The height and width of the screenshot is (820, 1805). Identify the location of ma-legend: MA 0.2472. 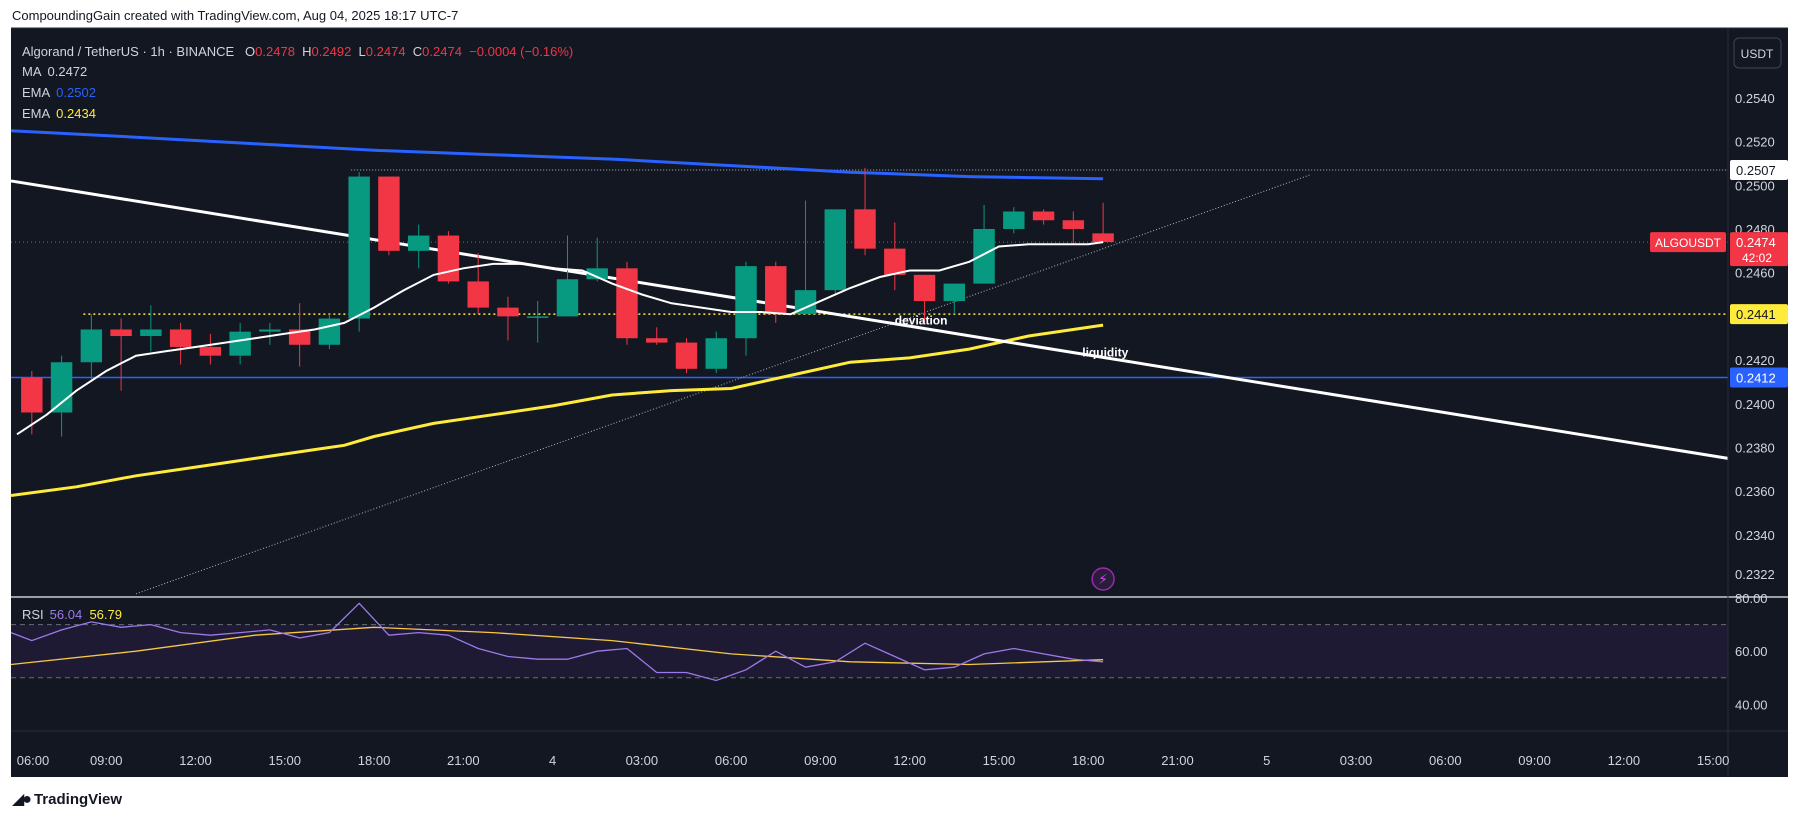
(54, 71).